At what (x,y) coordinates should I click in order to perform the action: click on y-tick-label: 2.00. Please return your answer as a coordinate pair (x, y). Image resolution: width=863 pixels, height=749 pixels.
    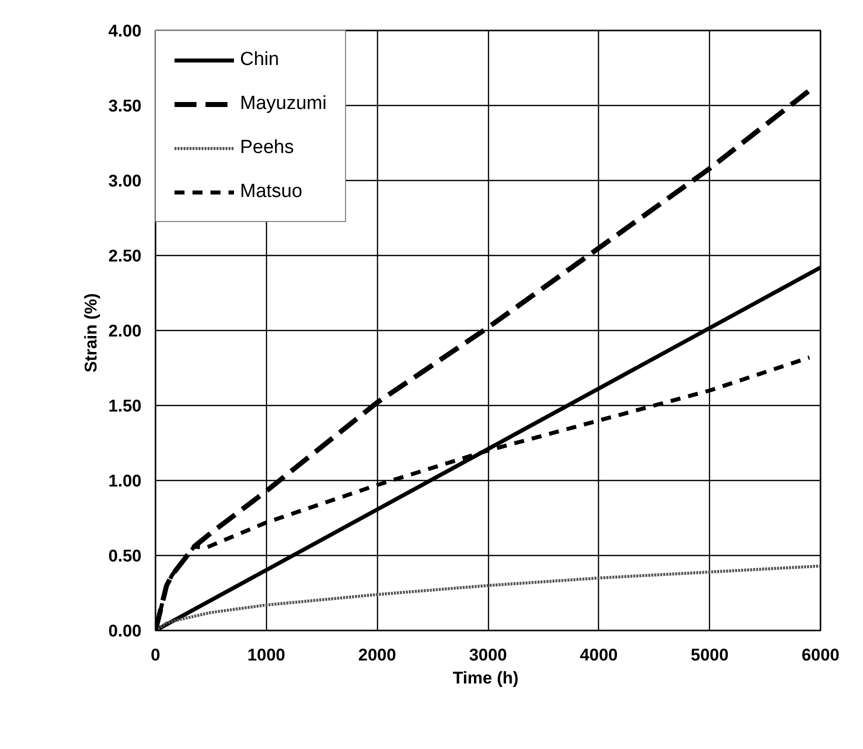
    Looking at the image, I should click on (125, 331).